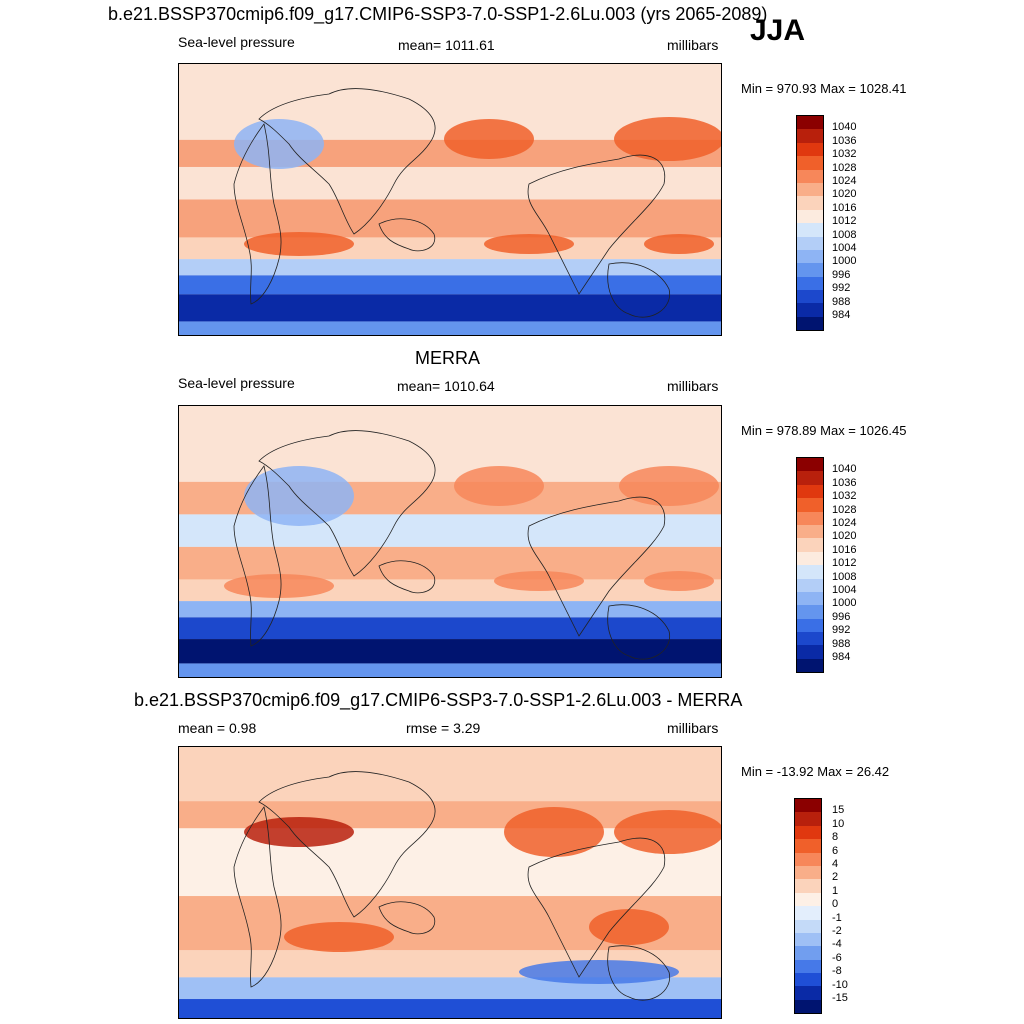 The height and width of the screenshot is (1024, 1024). I want to click on panel1-minmax: Min = 970.93 Max = 1028.41, so click(824, 88).